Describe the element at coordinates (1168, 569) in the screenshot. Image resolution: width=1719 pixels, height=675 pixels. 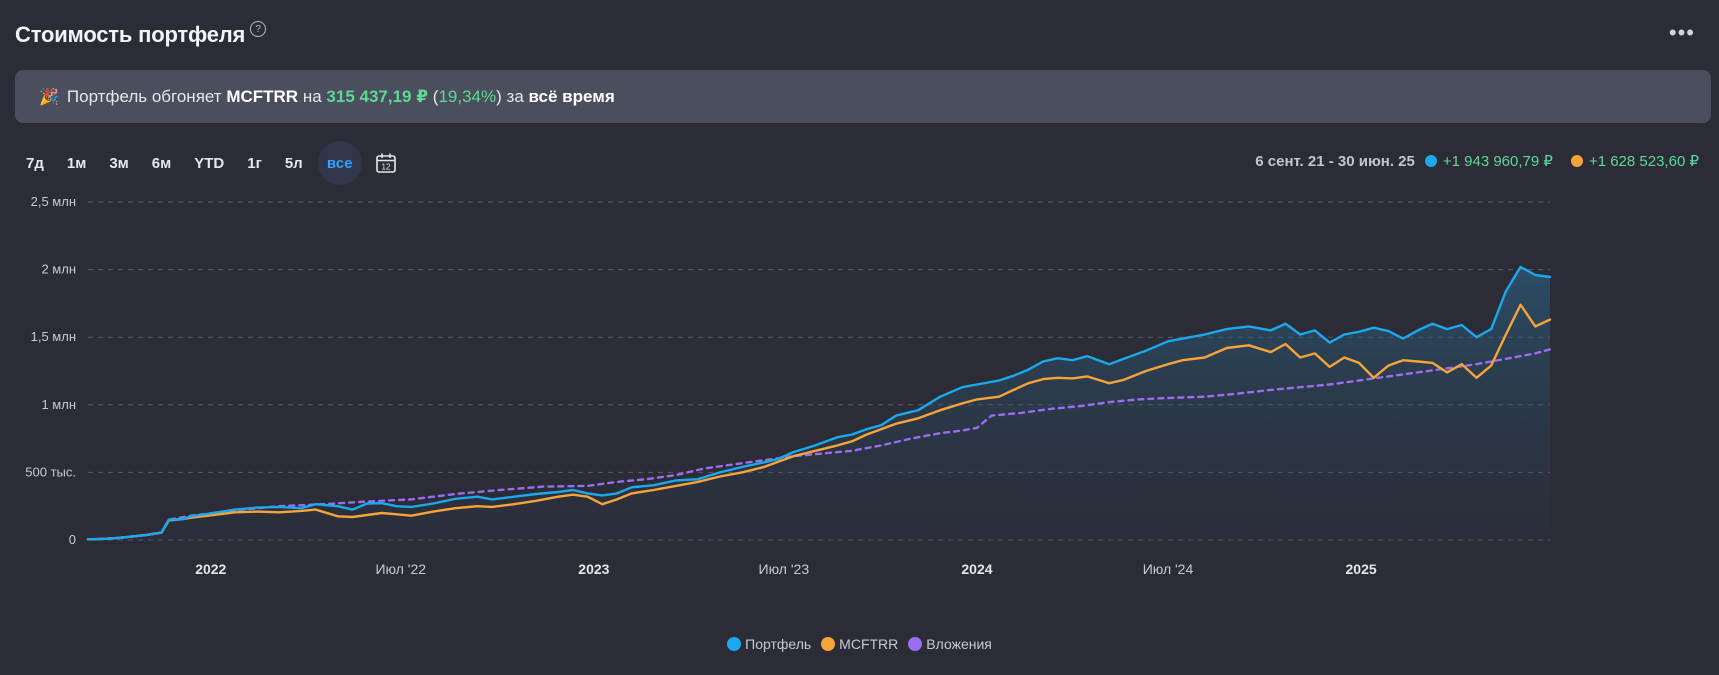
I see `x-tick-label: Июл '24` at that location.